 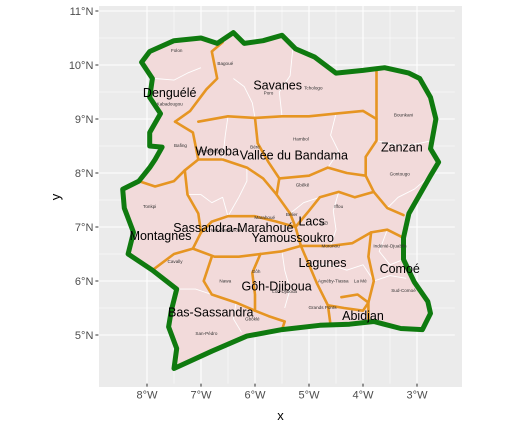 What do you see at coordinates (176, 261) in the screenshot?
I see `department-label: Cavally` at bounding box center [176, 261].